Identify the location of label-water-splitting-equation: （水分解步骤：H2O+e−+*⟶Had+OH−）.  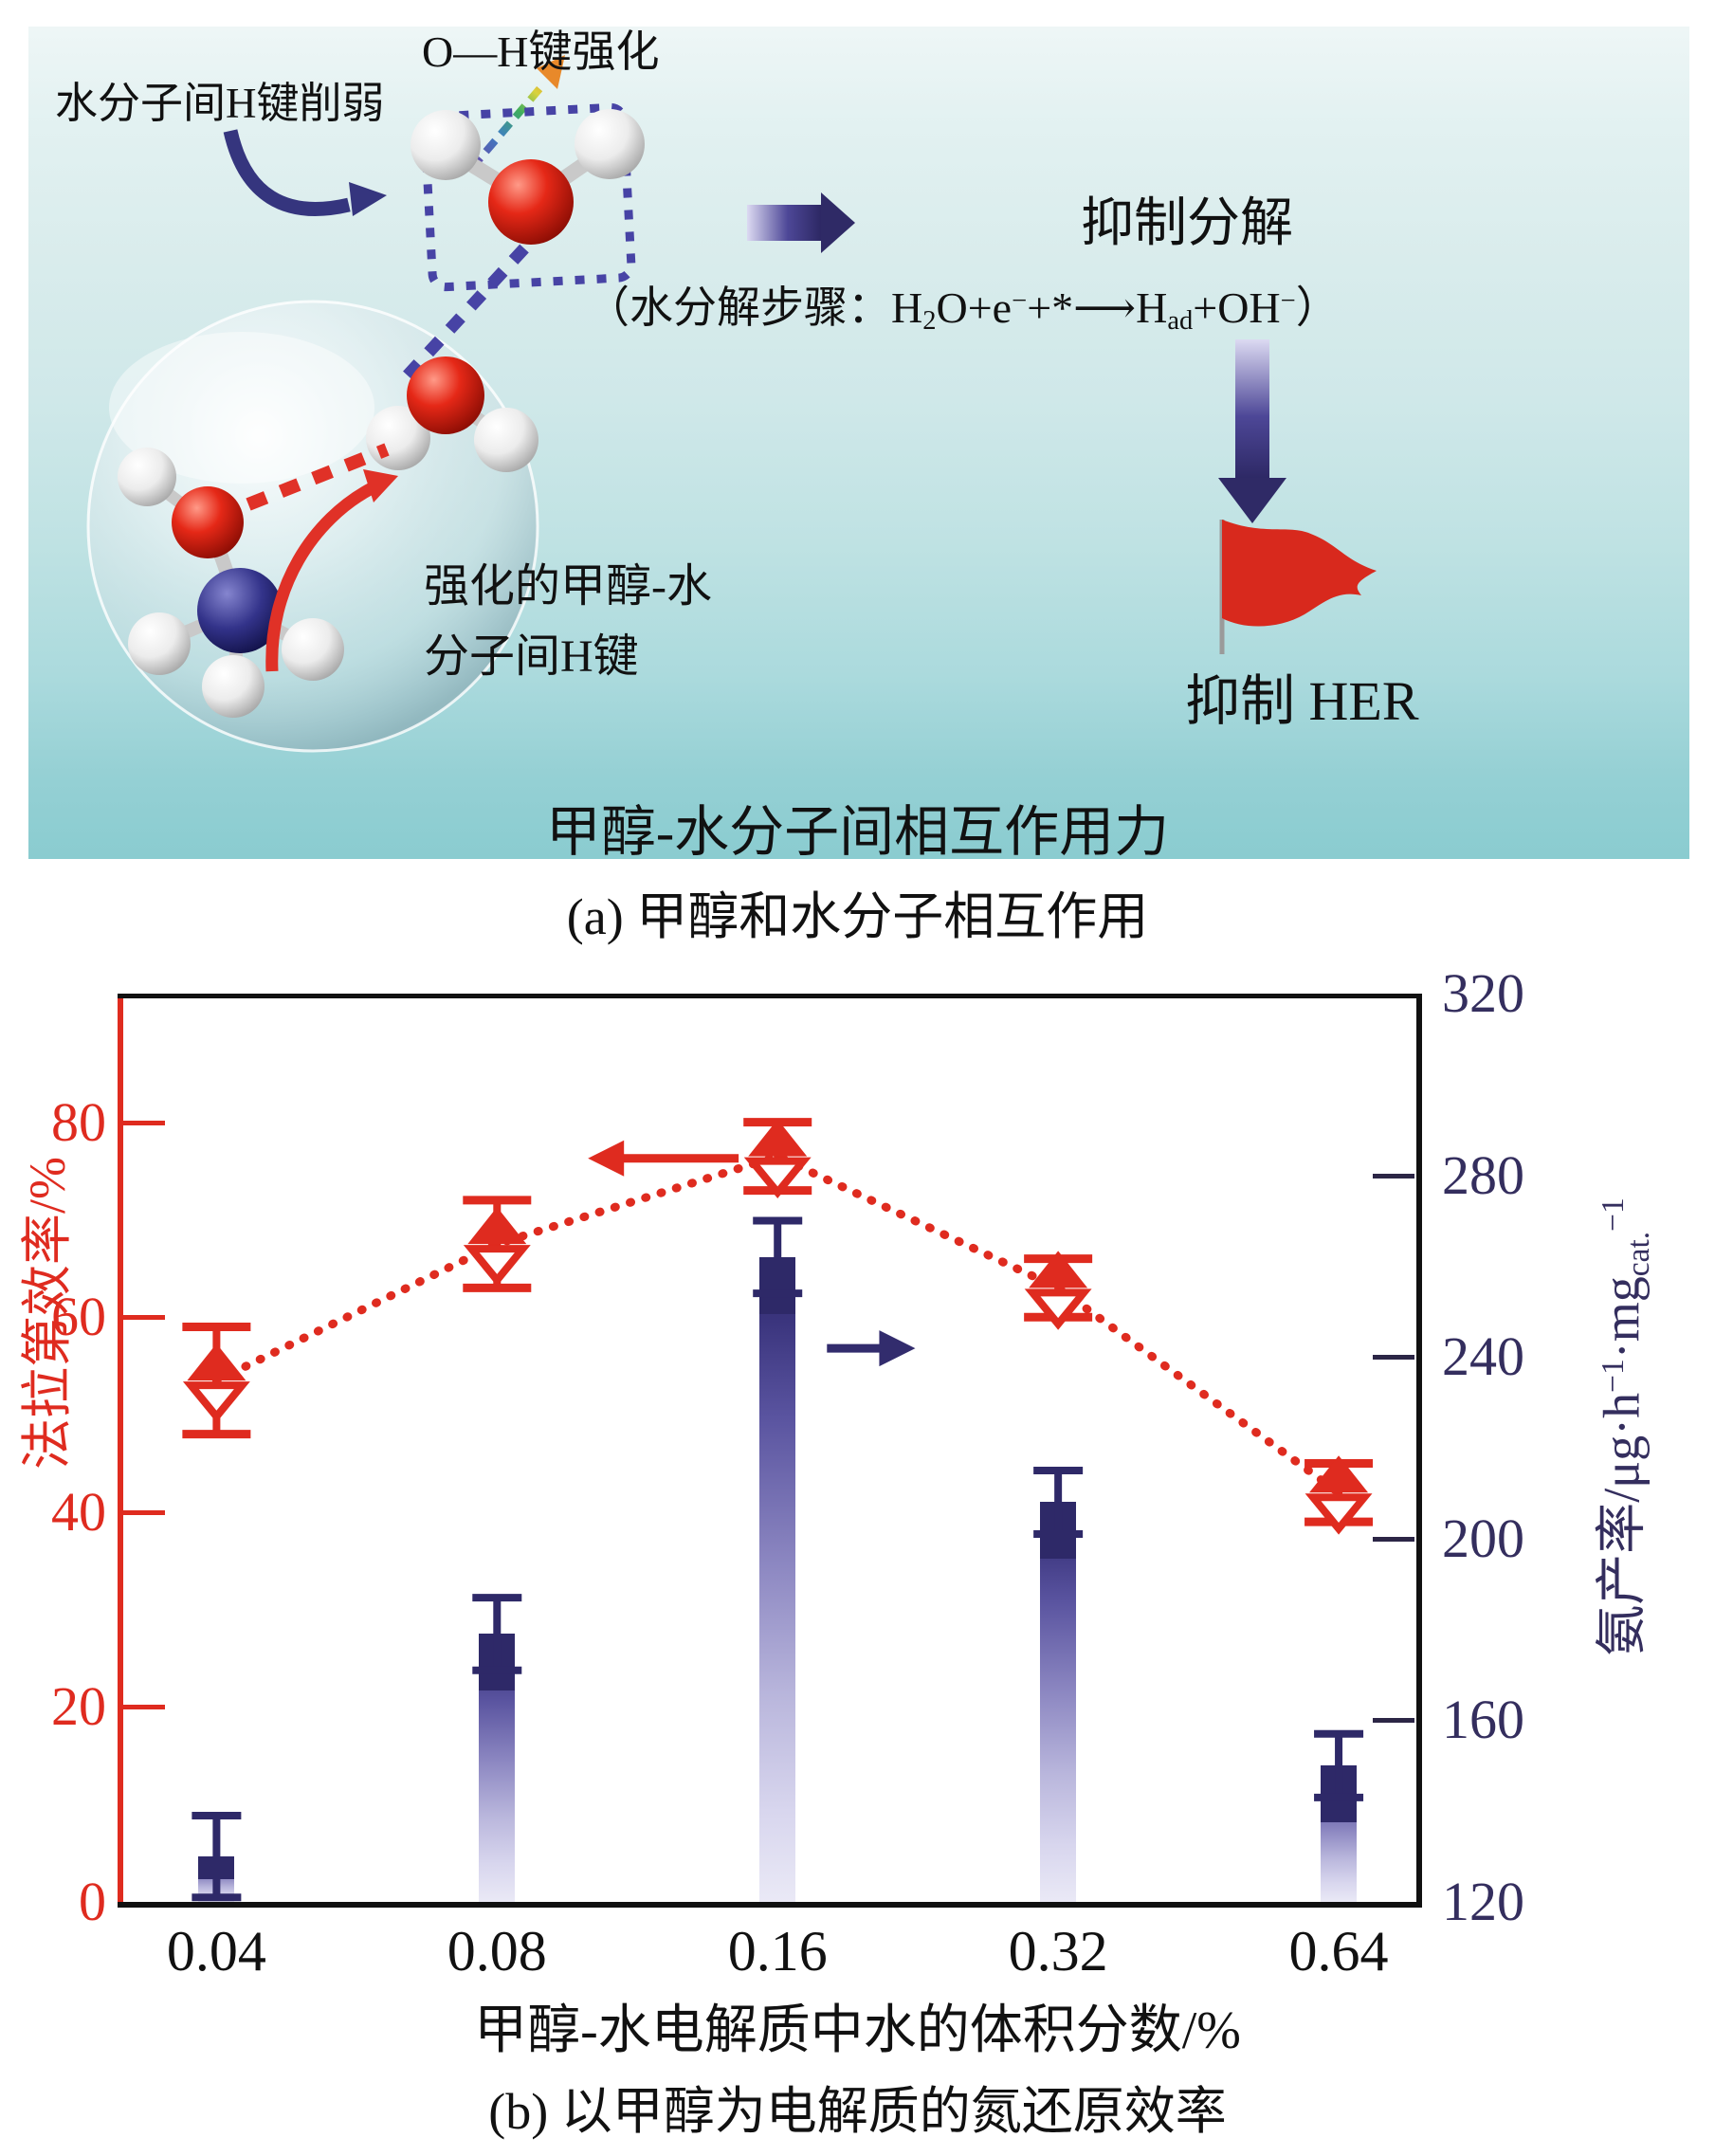
(963, 305).